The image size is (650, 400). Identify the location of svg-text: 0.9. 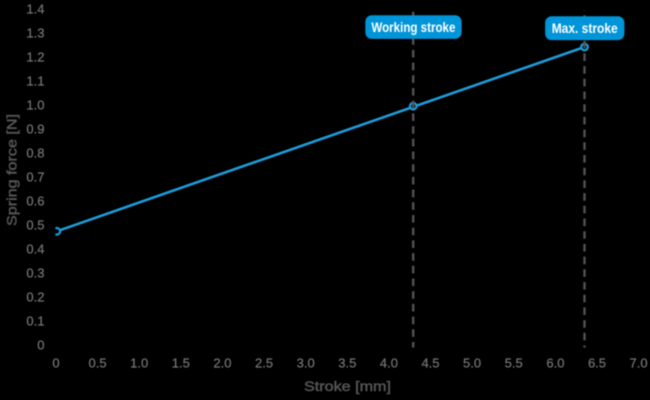
(35, 129).